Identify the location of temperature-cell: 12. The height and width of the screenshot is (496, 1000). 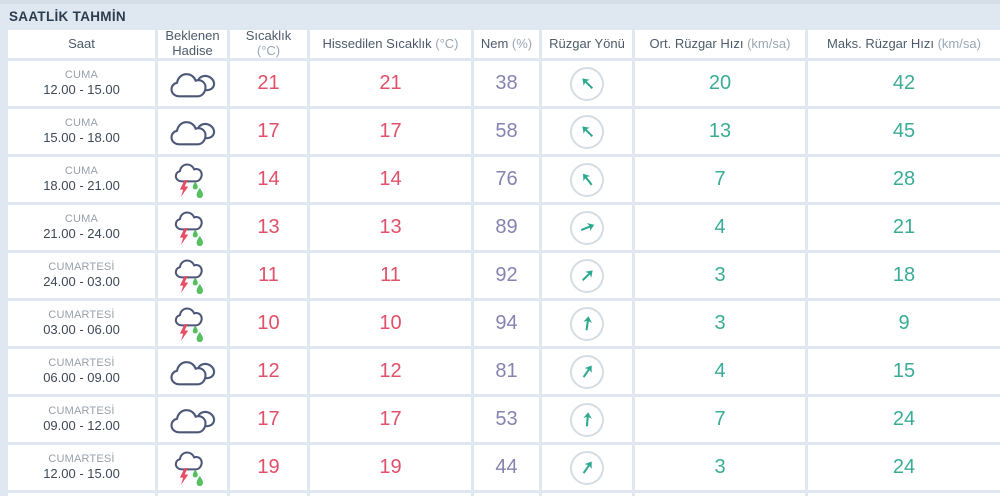
(268, 371).